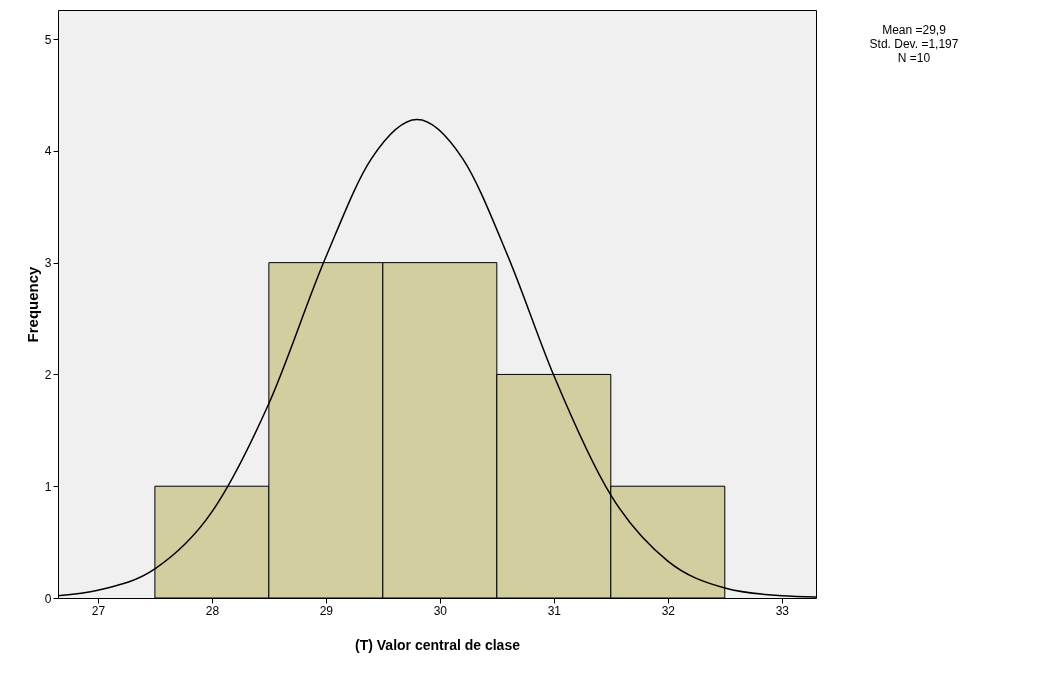 This screenshot has width=1037, height=679. I want to click on y-tick-label: 0, so click(48, 598).